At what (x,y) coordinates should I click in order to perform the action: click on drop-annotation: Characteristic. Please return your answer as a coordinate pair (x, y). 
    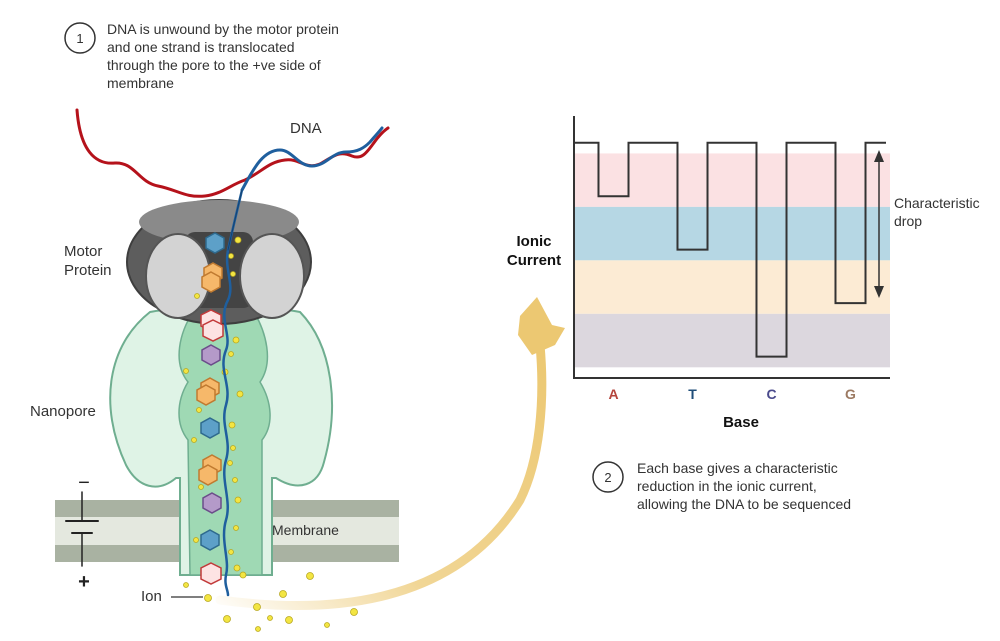
    Looking at the image, I should click on (937, 203).